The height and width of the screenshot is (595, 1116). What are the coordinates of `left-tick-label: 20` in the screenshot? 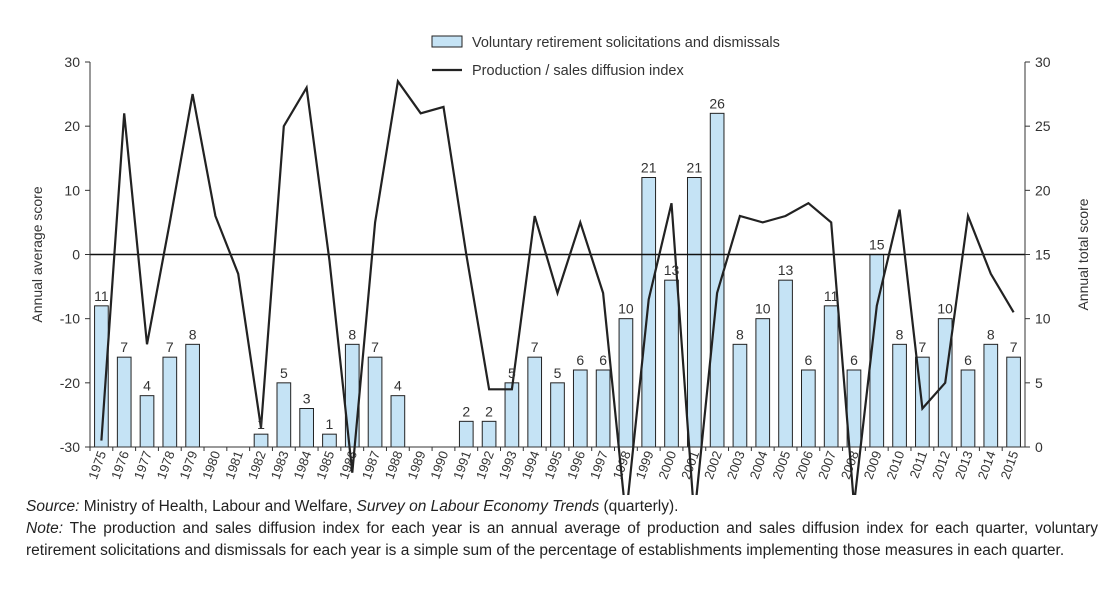 It's located at (72, 126).